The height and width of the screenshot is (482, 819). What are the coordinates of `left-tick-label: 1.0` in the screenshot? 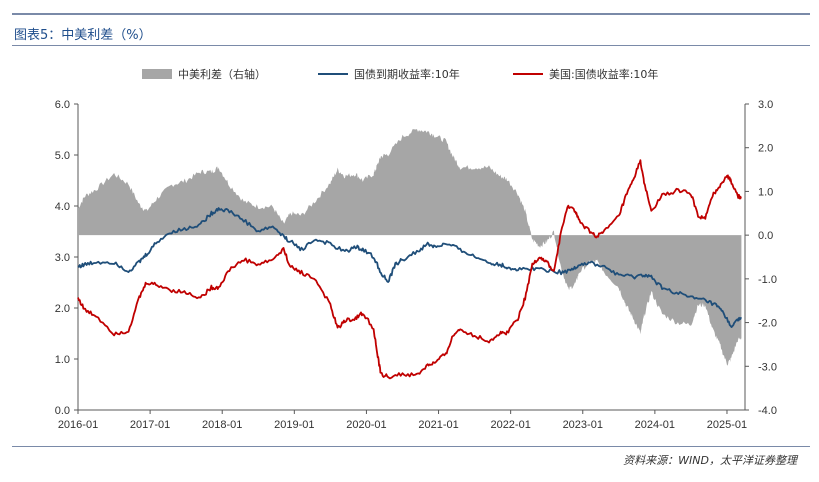 It's located at (62, 360).